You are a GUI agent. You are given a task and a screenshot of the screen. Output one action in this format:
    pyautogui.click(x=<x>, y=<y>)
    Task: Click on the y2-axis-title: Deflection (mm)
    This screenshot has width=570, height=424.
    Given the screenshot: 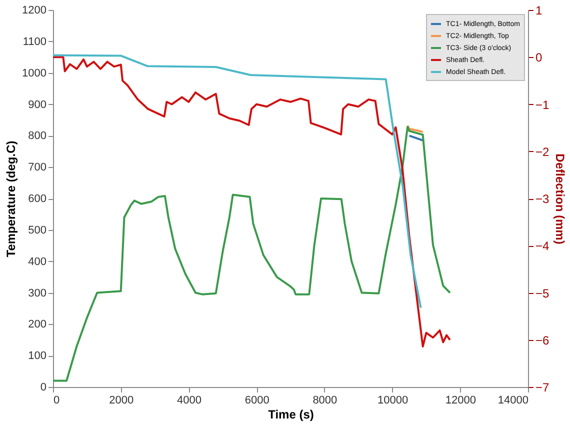 What is the action you would take?
    pyautogui.click(x=560, y=199)
    